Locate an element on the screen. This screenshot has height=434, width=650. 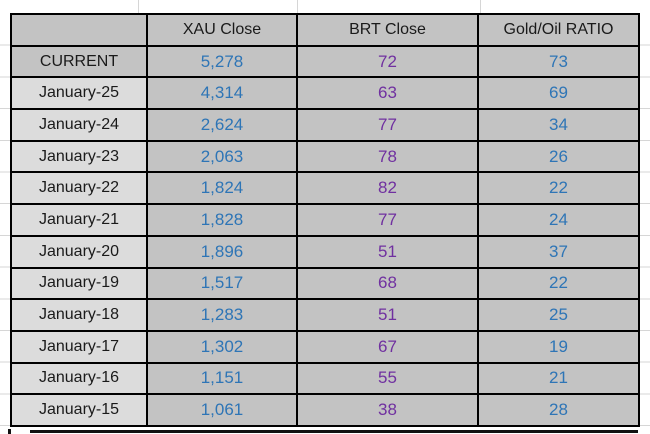
table-row: January-22 1,824 82 22 is located at coordinates (325, 188).